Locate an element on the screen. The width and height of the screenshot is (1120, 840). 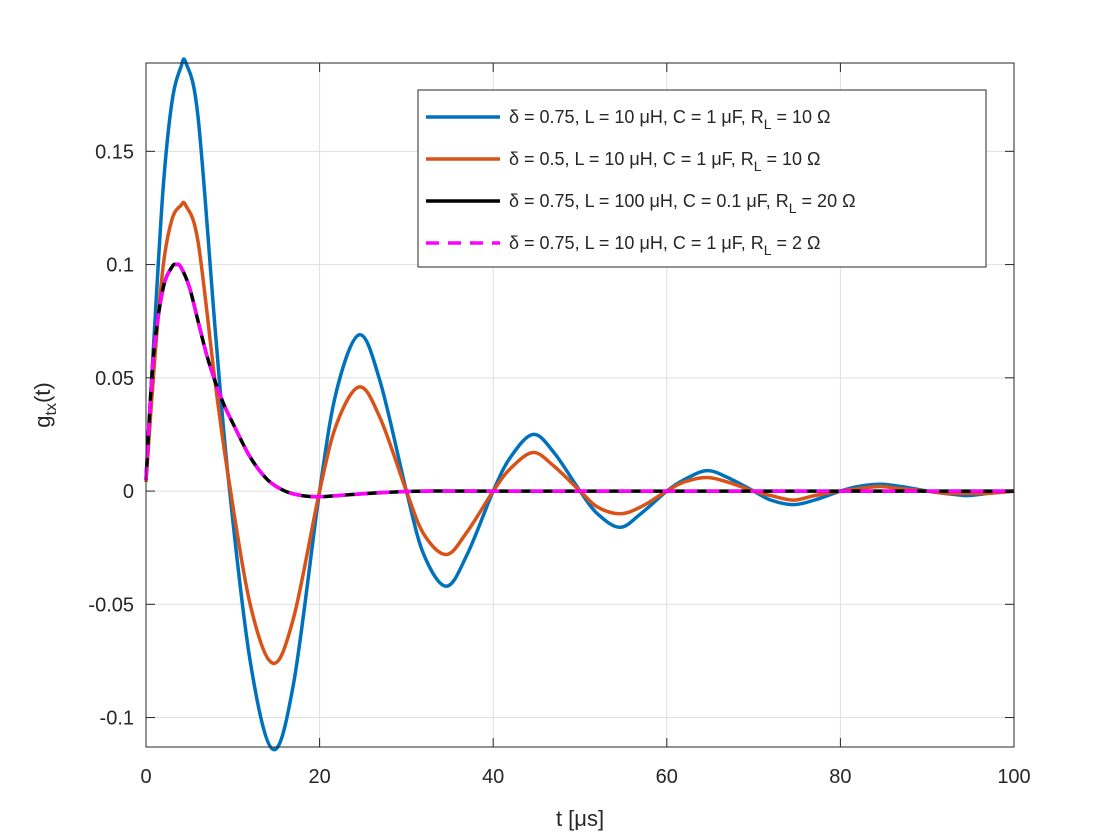
y-axis-label-post: (t) is located at coordinates (42, 392).